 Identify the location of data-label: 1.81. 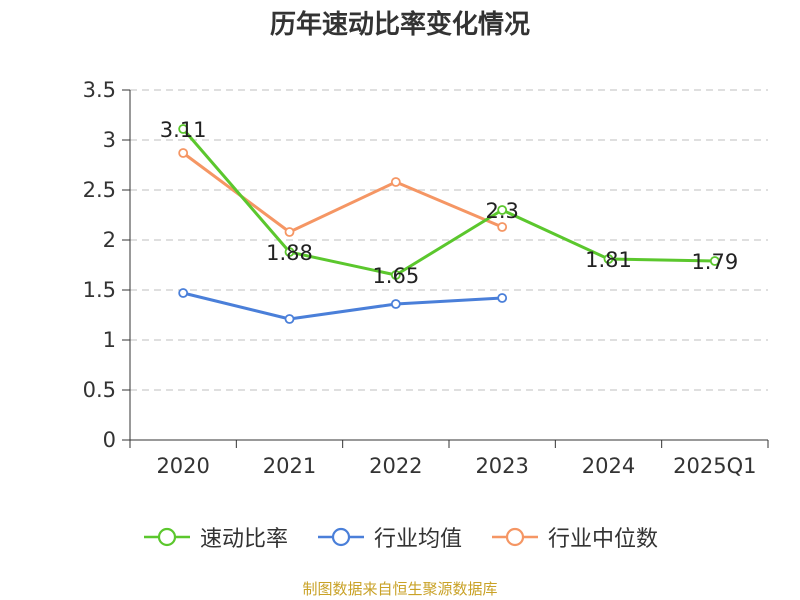
(608, 260).